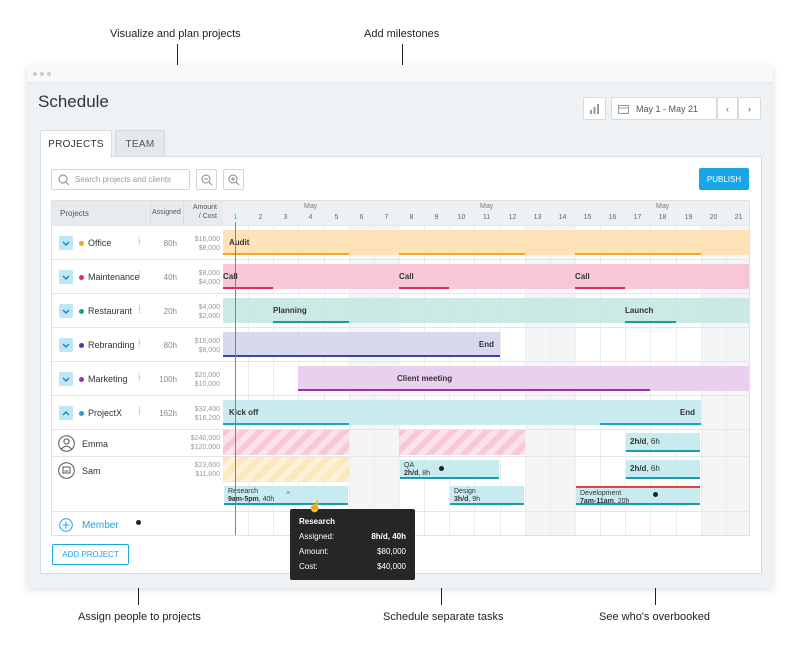 The width and height of the screenshot is (800, 652). What do you see at coordinates (443, 617) in the screenshot?
I see `callout-tasks: Schedule separate tasks` at bounding box center [443, 617].